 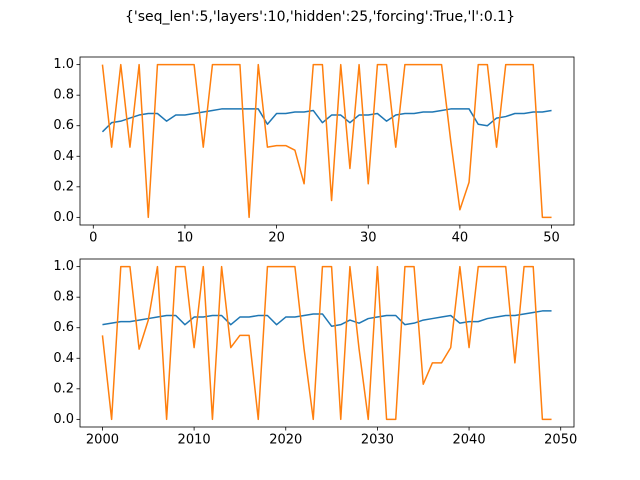 What do you see at coordinates (377, 440) in the screenshot?
I see `x-tick-label: 2030` at bounding box center [377, 440].